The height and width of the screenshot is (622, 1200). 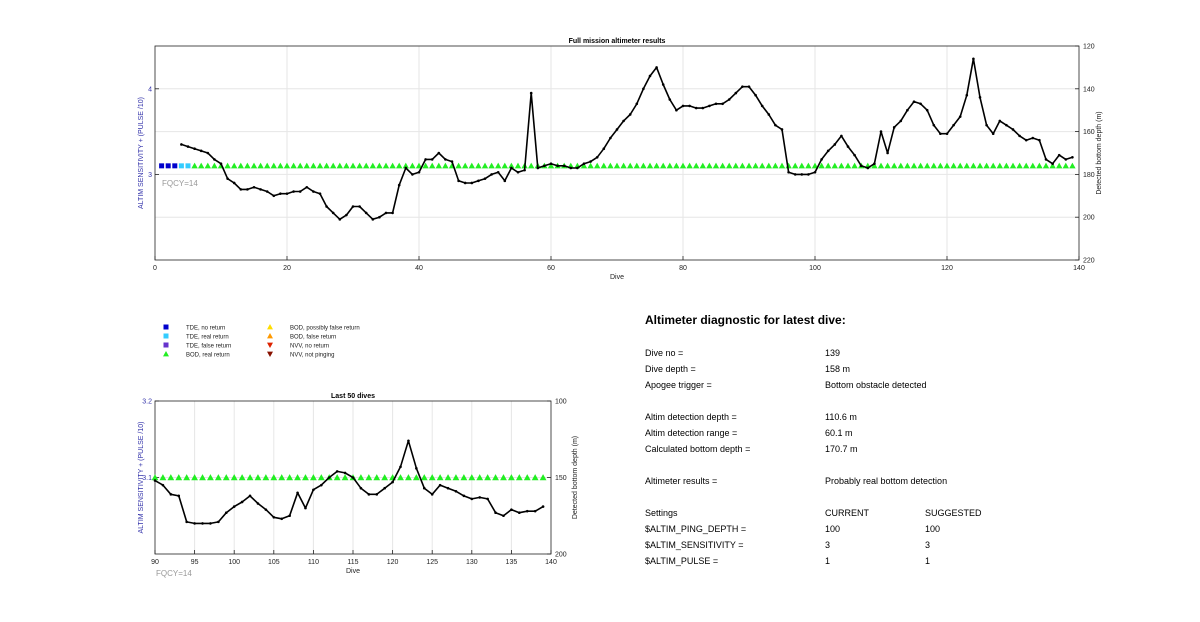 What do you see at coordinates (691, 433) in the screenshot?
I see `diag-label-detection-range: Altim detection range =` at bounding box center [691, 433].